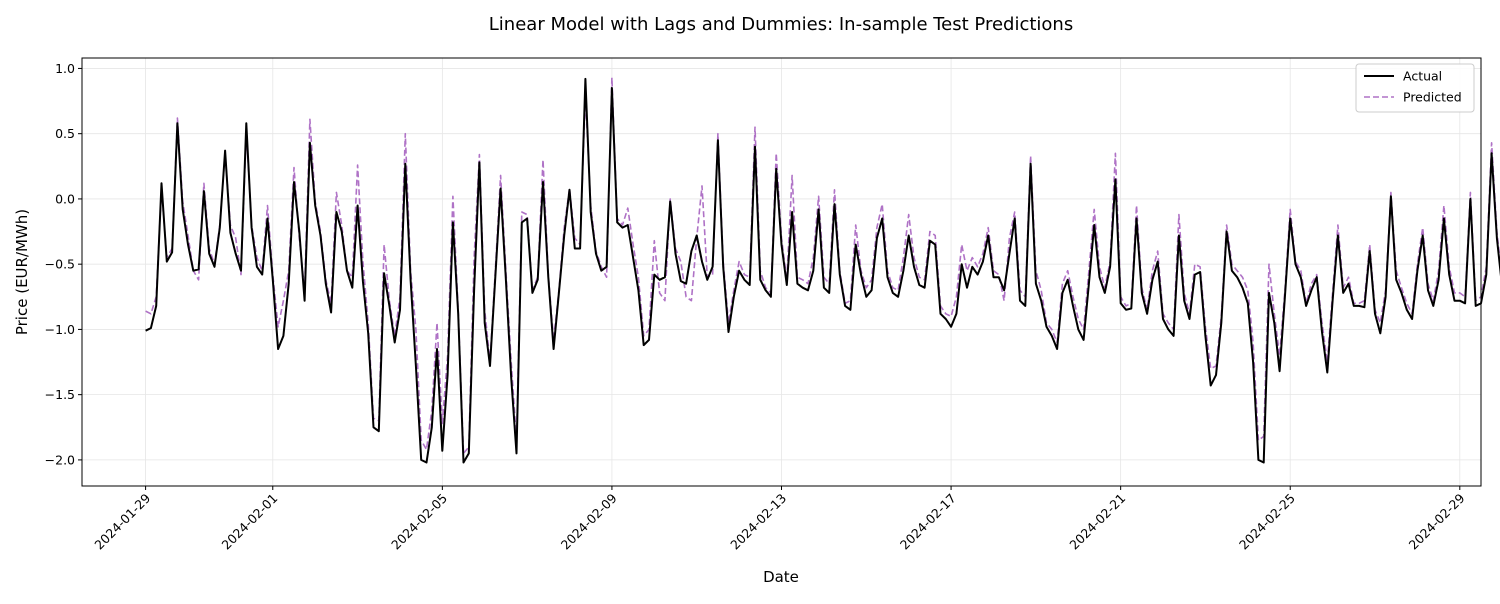 This screenshot has height=604, width=1500. What do you see at coordinates (1415, 88) in the screenshot?
I see `legend: Actual Predicted` at bounding box center [1415, 88].